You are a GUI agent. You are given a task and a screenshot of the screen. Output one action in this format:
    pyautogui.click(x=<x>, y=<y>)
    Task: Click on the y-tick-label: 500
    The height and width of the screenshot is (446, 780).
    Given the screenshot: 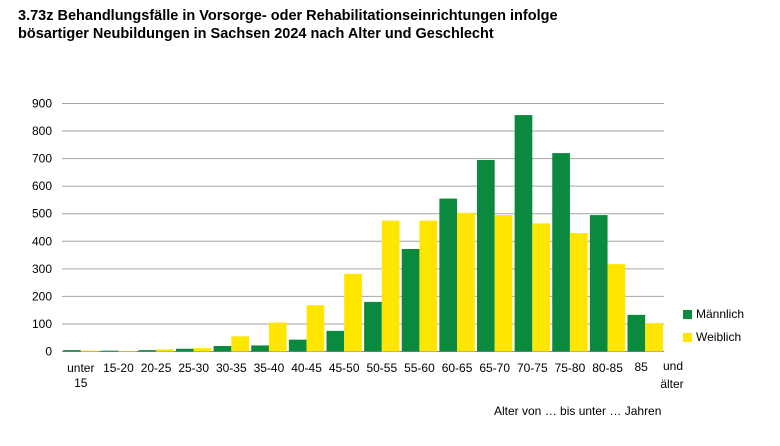 What is the action you would take?
    pyautogui.click(x=42, y=214)
    